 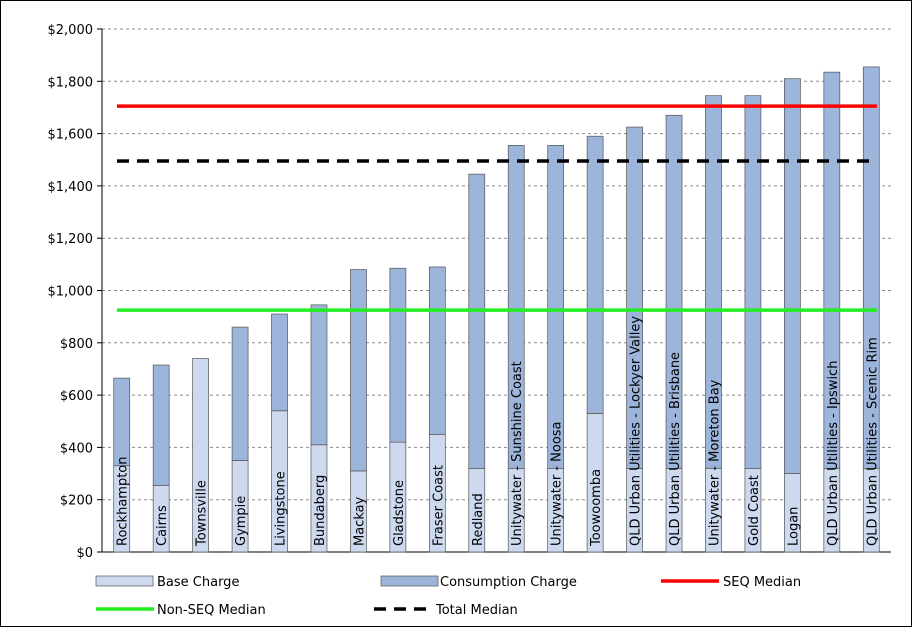 I want to click on legend-label: Base Charge, so click(x=198, y=582).